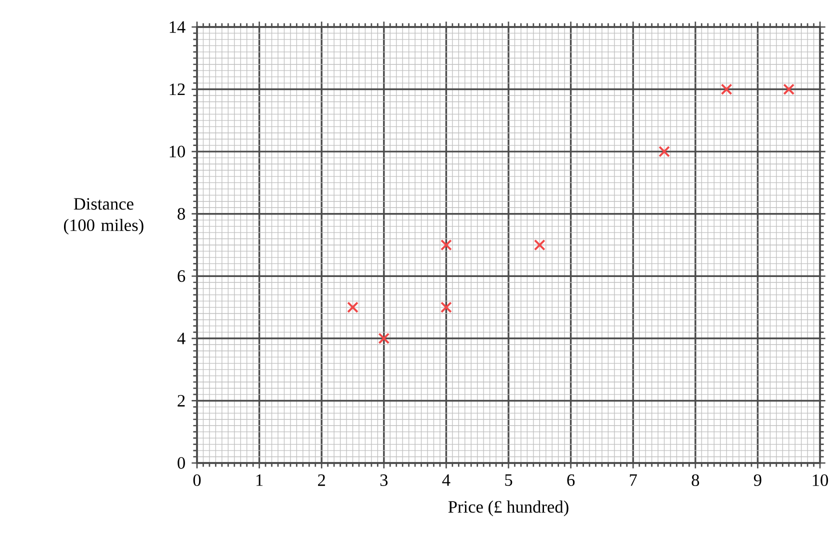  What do you see at coordinates (177, 90) in the screenshot?
I see `y-tick-label: 12` at bounding box center [177, 90].